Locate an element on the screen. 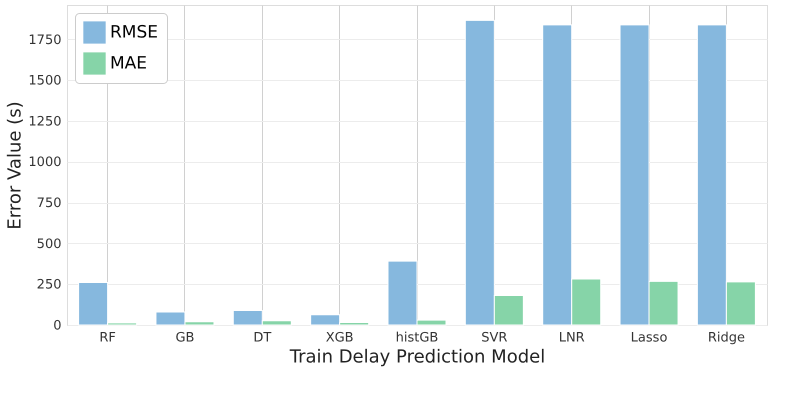 The image size is (811, 401). x-tick-label: RF is located at coordinates (107, 338).